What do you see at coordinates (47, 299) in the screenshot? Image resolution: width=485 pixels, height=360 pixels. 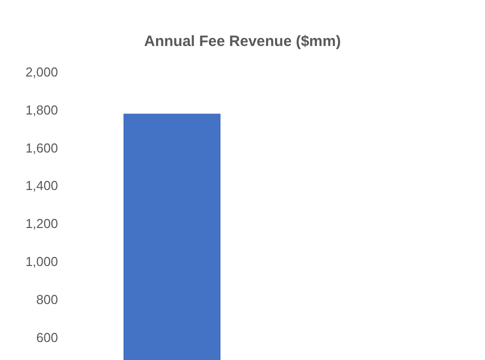 I see `y-tick-label: 800` at bounding box center [47, 299].